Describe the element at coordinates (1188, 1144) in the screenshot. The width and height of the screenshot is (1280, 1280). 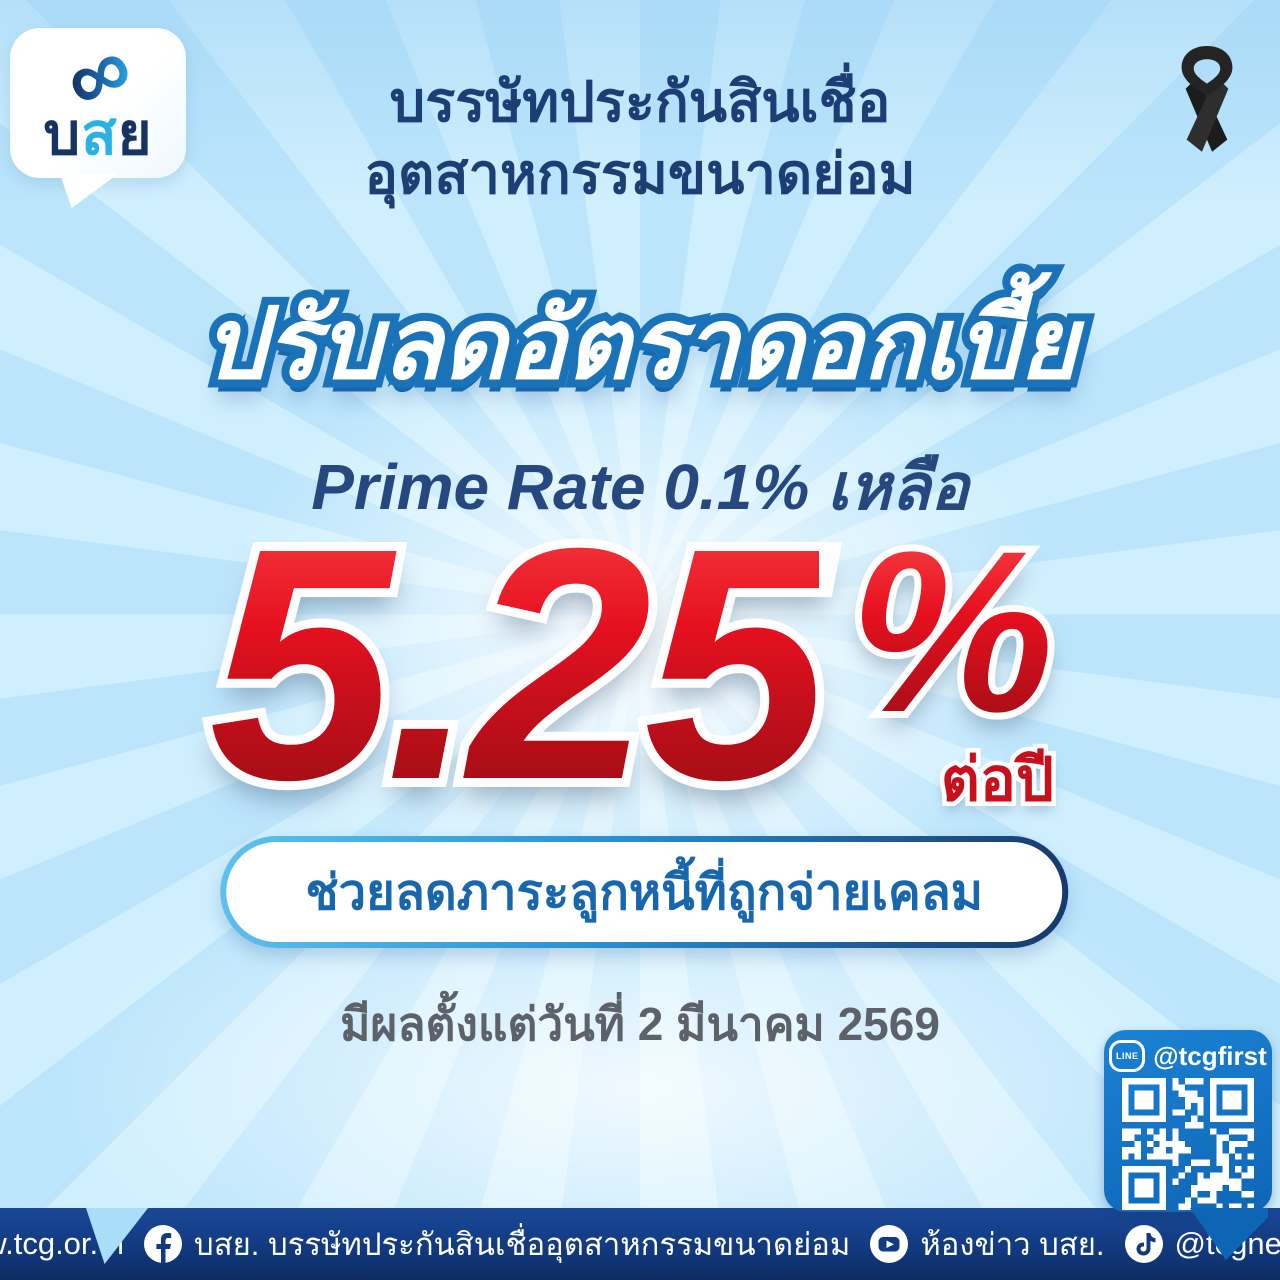
I see `qr-code` at that location.